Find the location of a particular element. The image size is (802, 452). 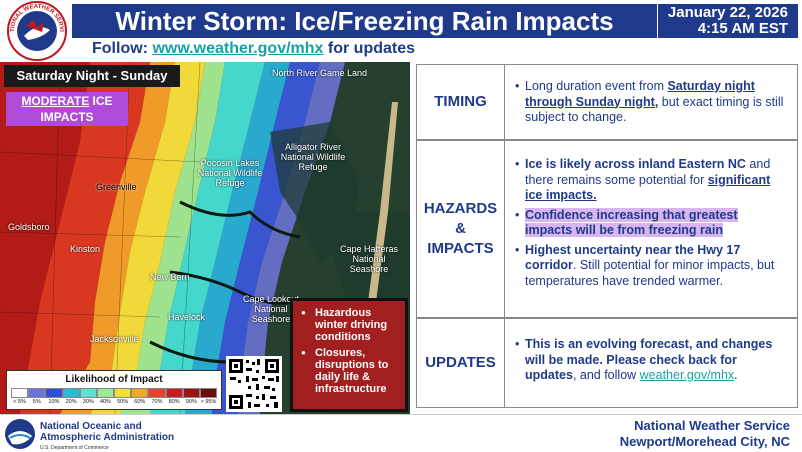

map-label-kinston: Kinston is located at coordinates (85, 249).